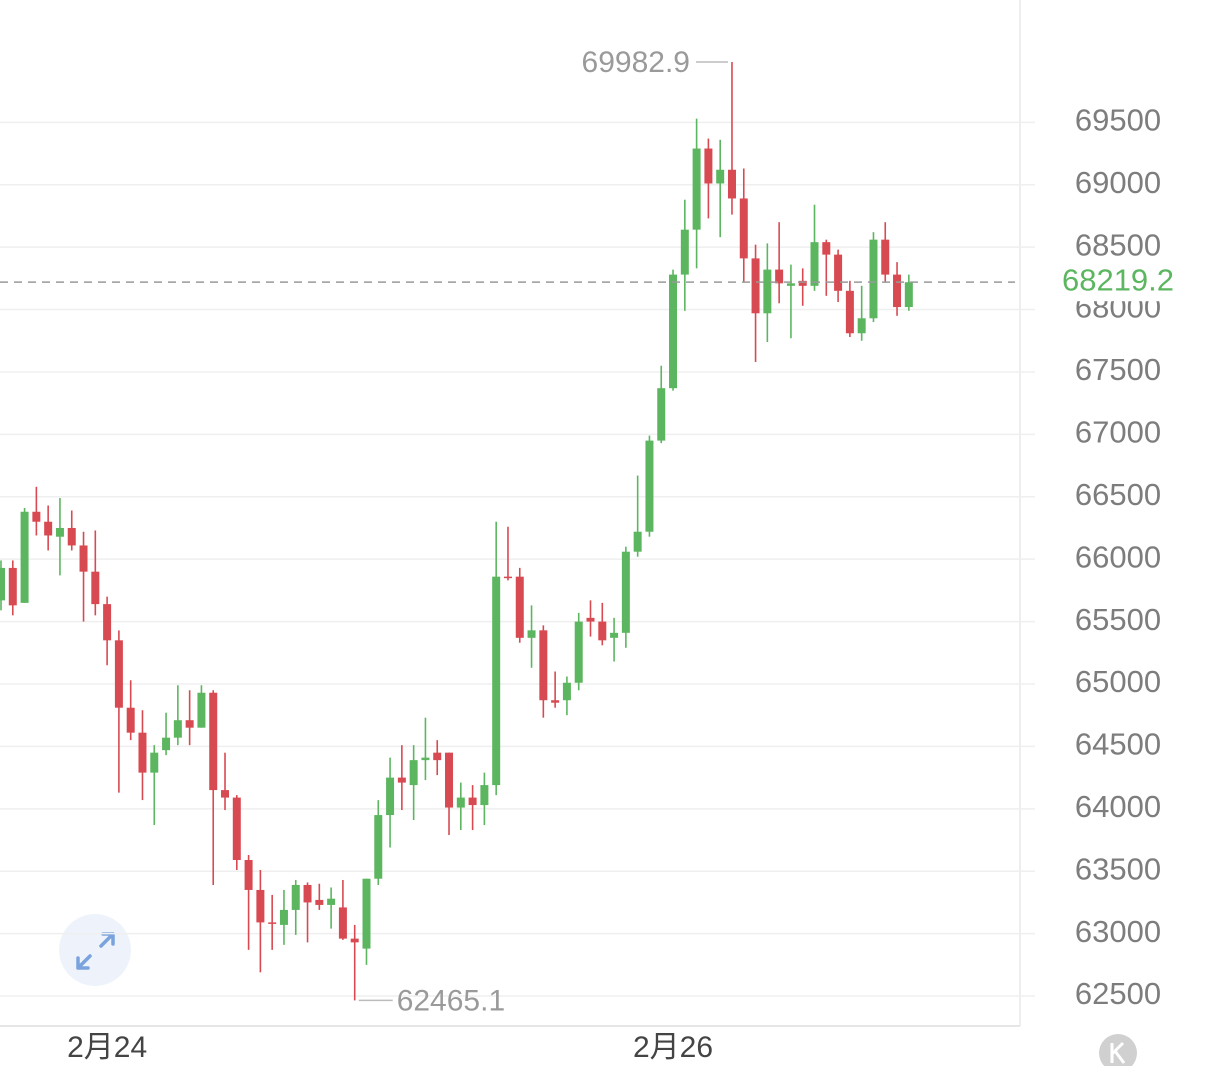  I want to click on high-label: 69982.9, so click(636, 62).